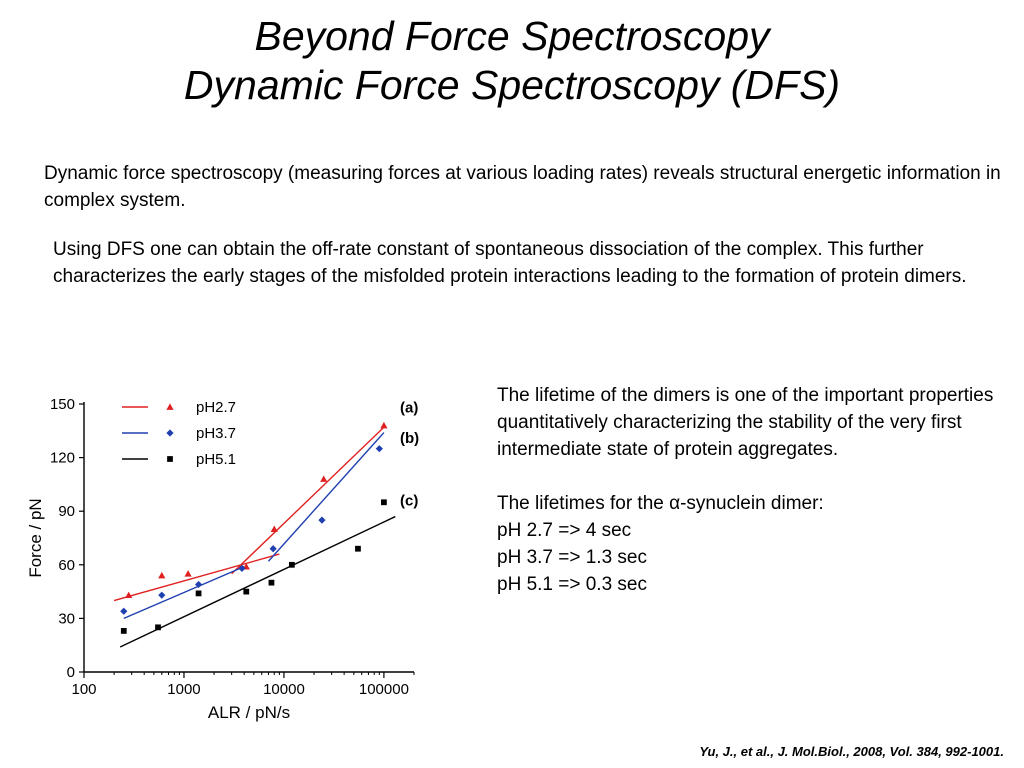 Image resolution: width=1024 pixels, height=768 pixels. What do you see at coordinates (572, 557) in the screenshot?
I see `lifetime-ph37: pH 3.7 => 1.3 sec` at bounding box center [572, 557].